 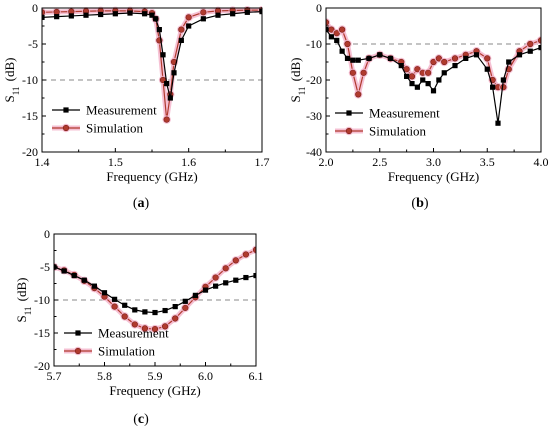 I want to click on legend-marker-measurement, so click(x=66, y=110).